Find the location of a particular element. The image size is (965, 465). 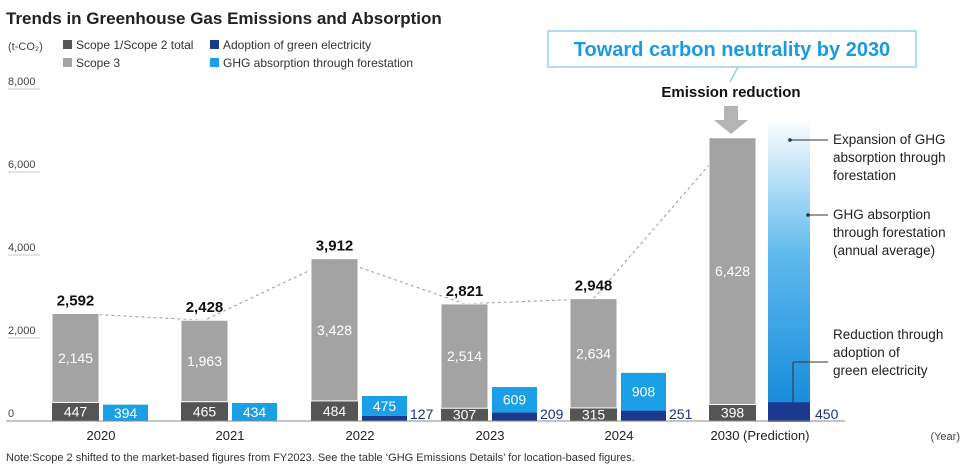

y-tick-label: 2,000 is located at coordinates (22, 331).